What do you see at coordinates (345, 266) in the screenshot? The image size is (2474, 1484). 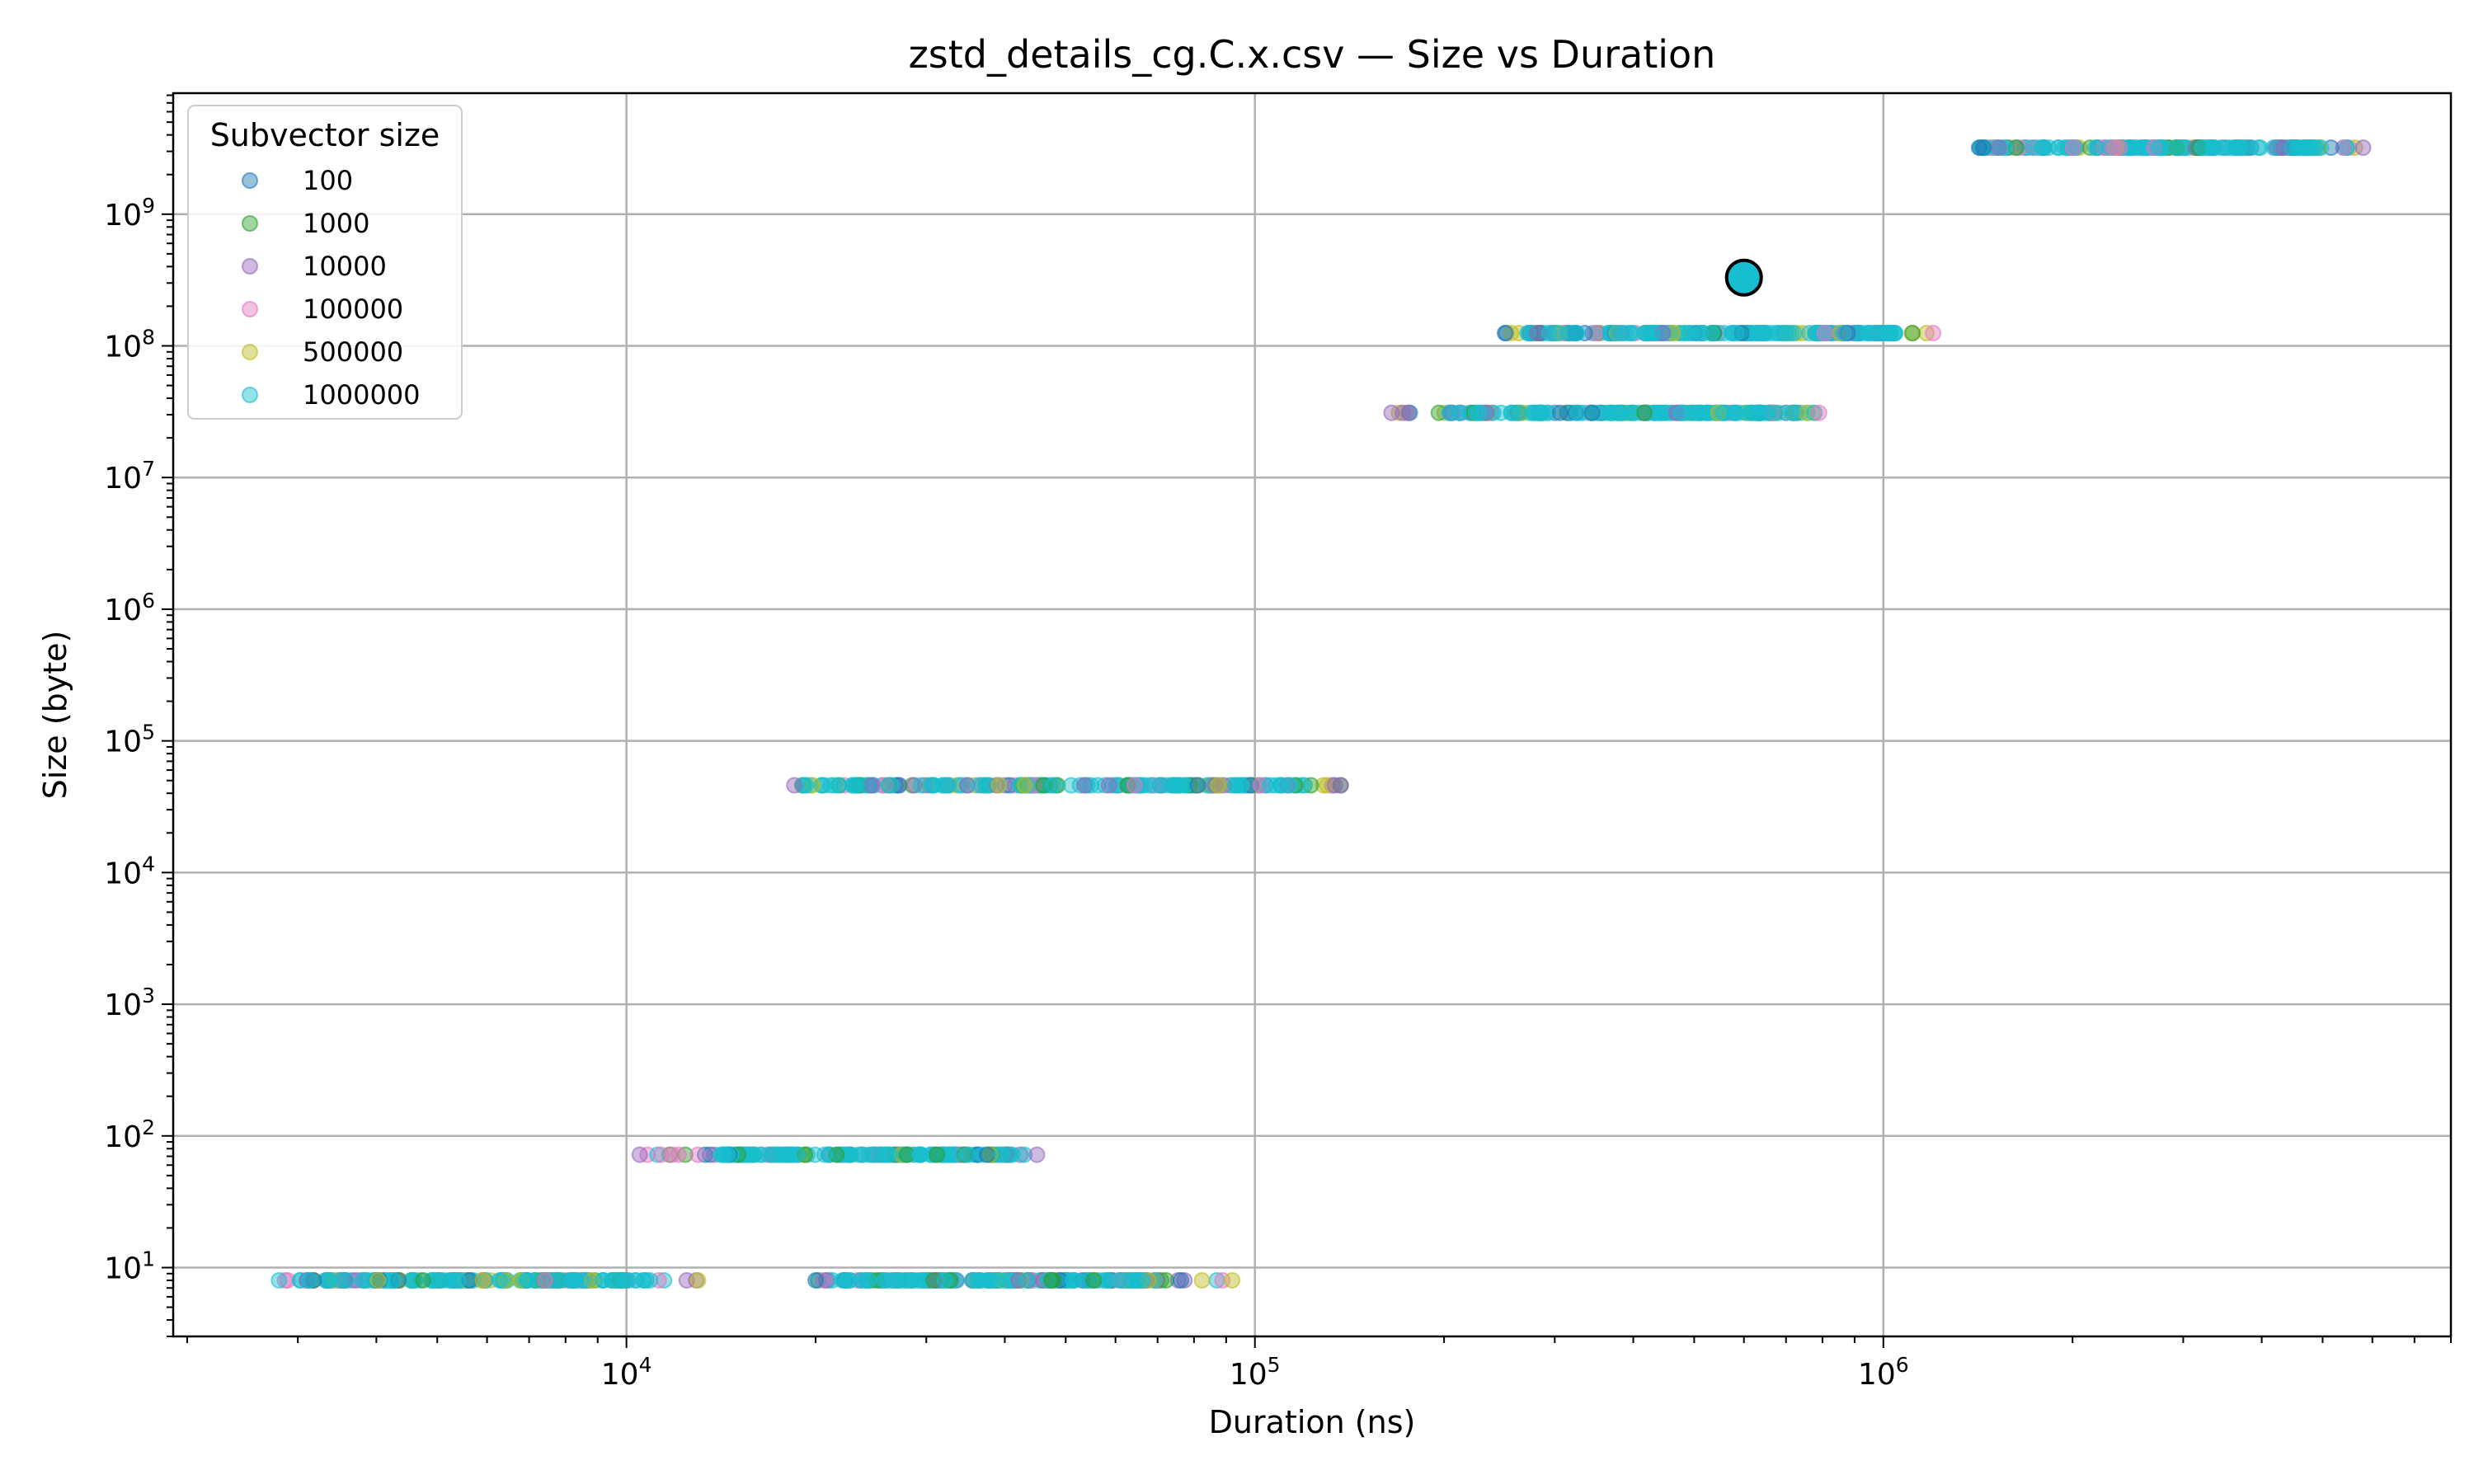 I see `legend-label: 10000` at bounding box center [345, 266].